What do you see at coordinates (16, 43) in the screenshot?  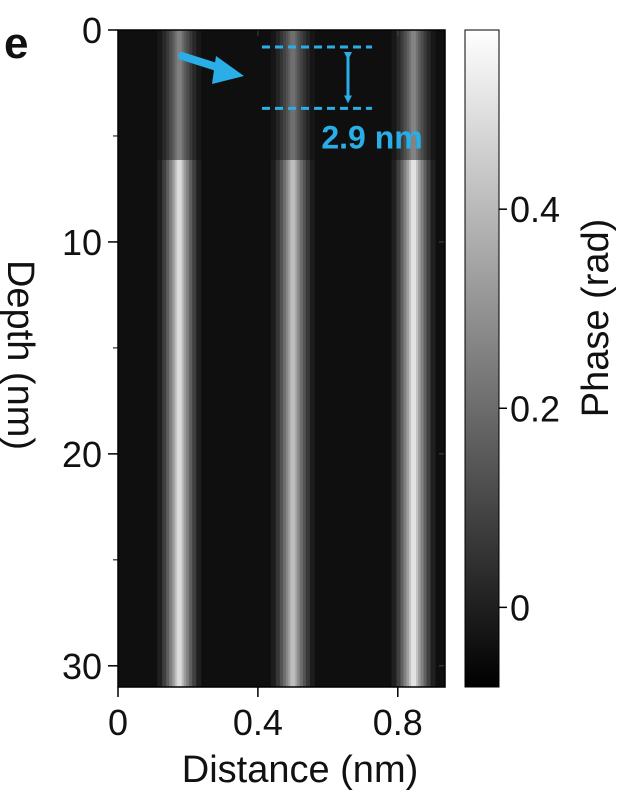 I see `panel-label: e` at bounding box center [16, 43].